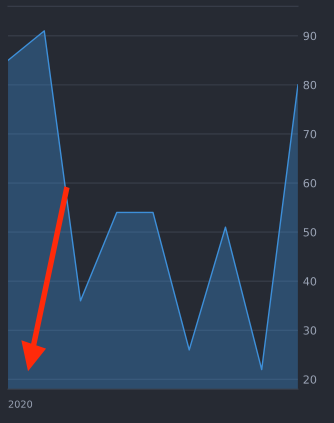 The width and height of the screenshot is (334, 423). Describe the element at coordinates (310, 85) in the screenshot. I see `y-tick-label: 80` at that location.